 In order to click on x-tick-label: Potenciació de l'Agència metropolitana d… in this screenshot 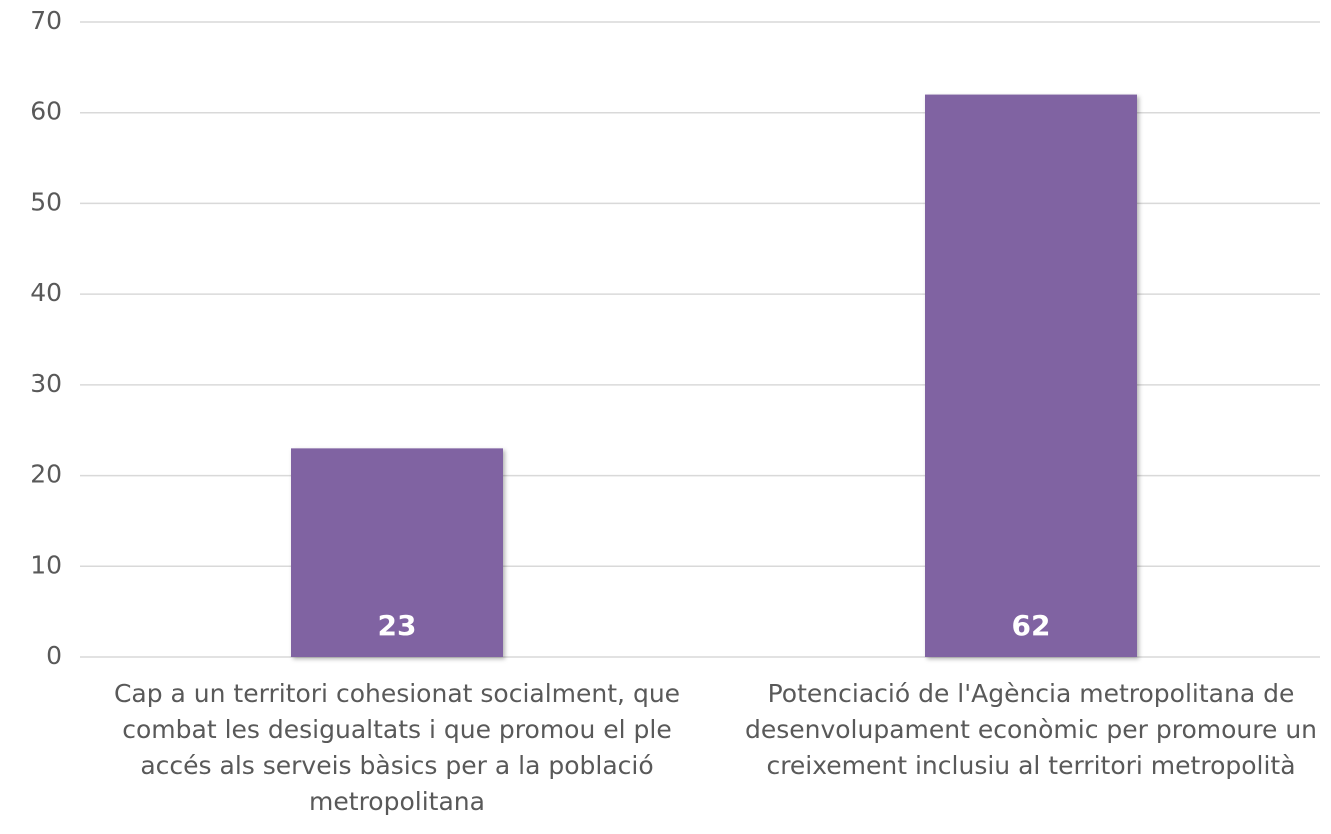, I will do `click(1031, 729)`.